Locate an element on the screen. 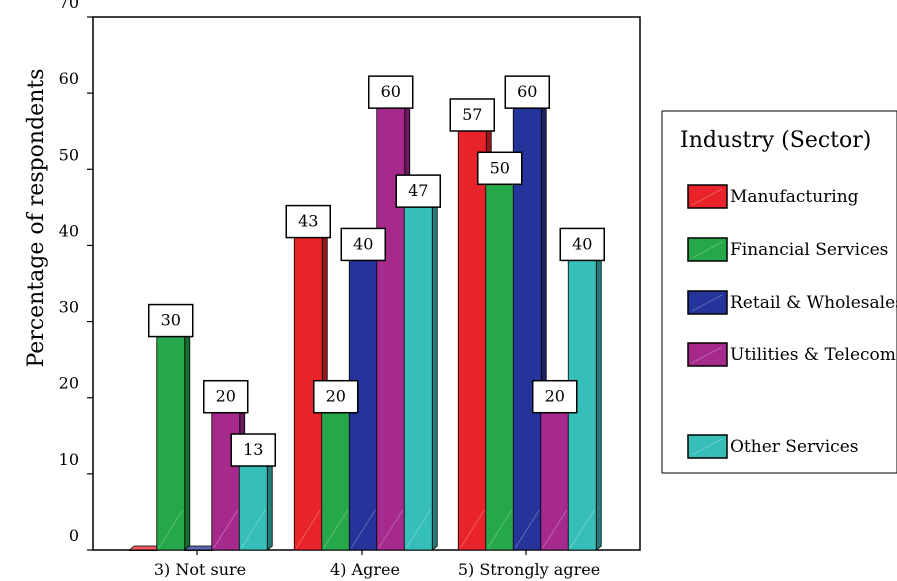  y-tick-label: 10 is located at coordinates (69, 459).